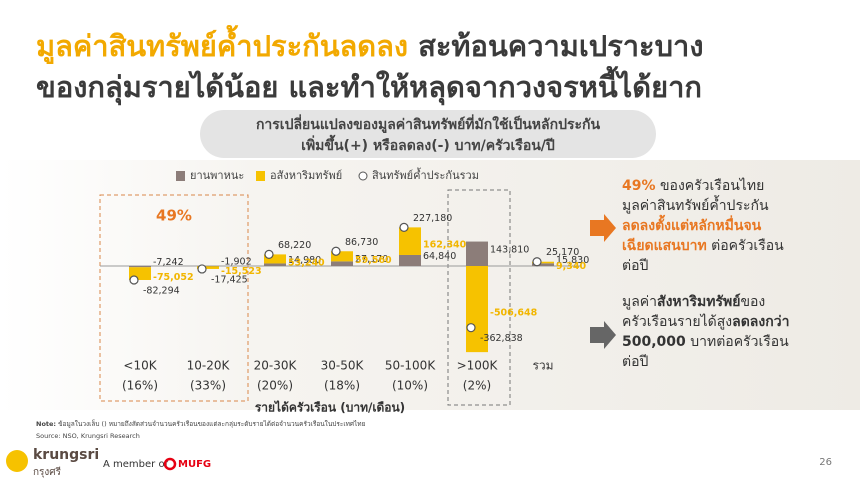 The width and height of the screenshot is (860, 484). I want to click on callout-text: 500,000, so click(654, 342).